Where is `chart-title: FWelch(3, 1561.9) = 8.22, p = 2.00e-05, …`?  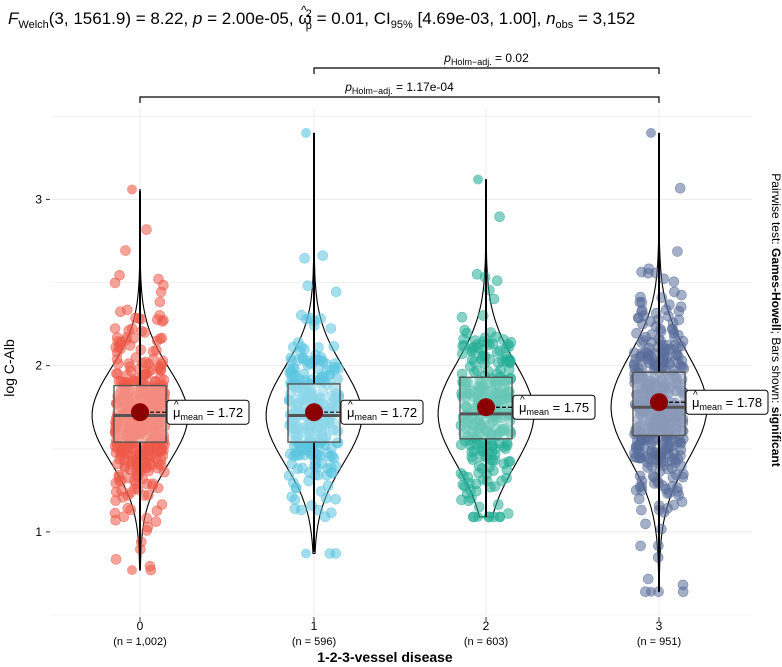 chart-title: FWelch(3, 1561.9) = 8.22, p = 2.00e-05, … is located at coordinates (321, 20).